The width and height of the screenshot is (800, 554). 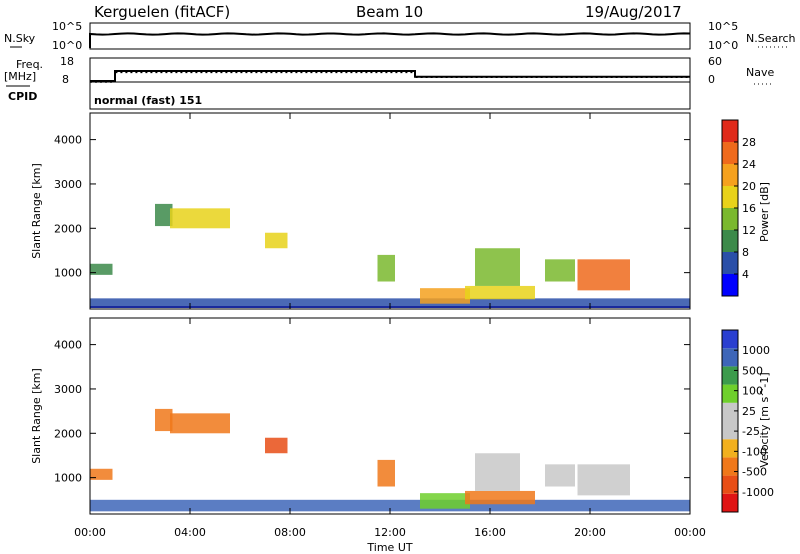 I want to click on power-colorbar-label-0: 4, so click(x=745, y=274).